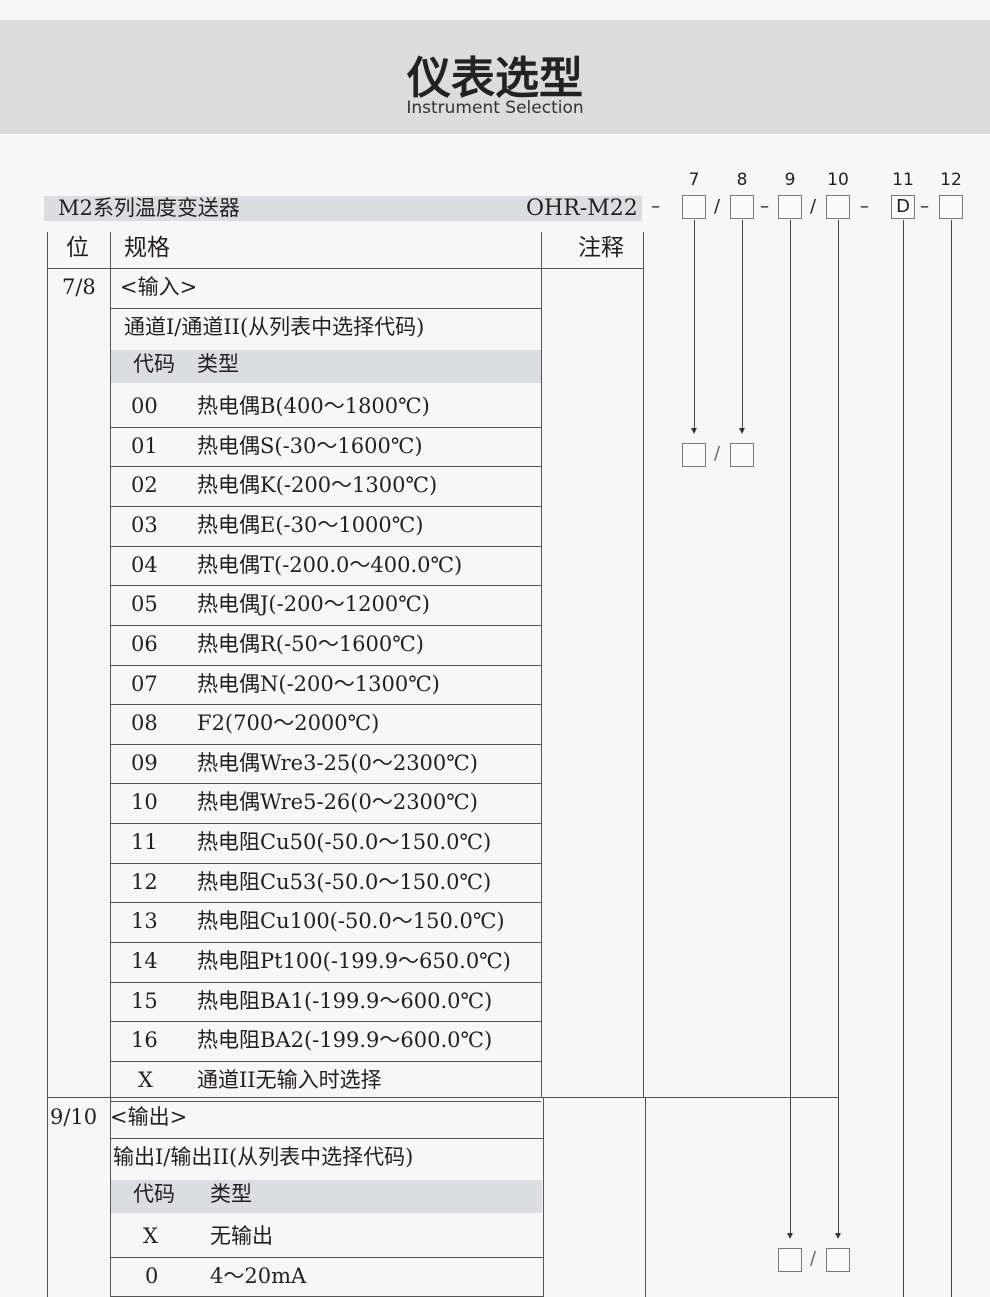  What do you see at coordinates (258, 1275) in the screenshot?
I see `row-type: 4～20mA` at bounding box center [258, 1275].